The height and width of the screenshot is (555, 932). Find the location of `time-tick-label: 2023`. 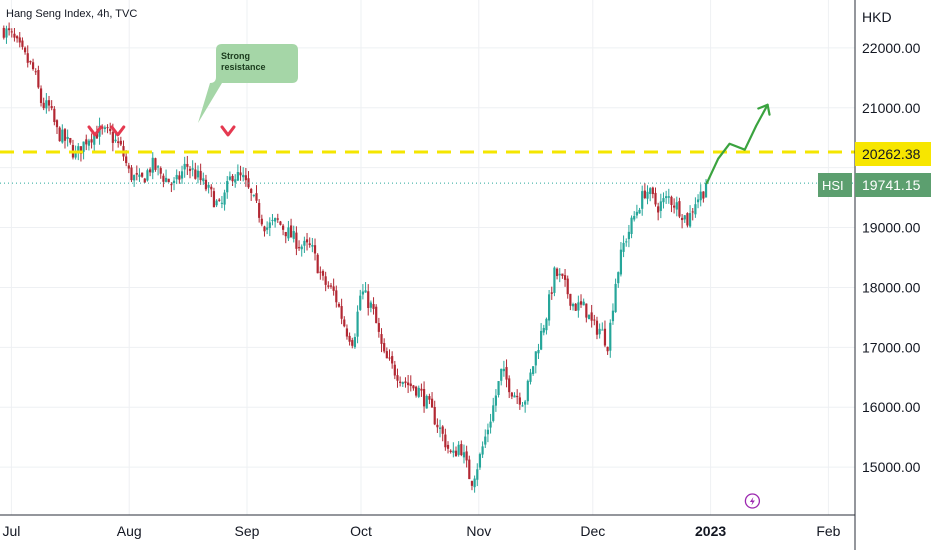

time-tick-label: 2023 is located at coordinates (710, 531).